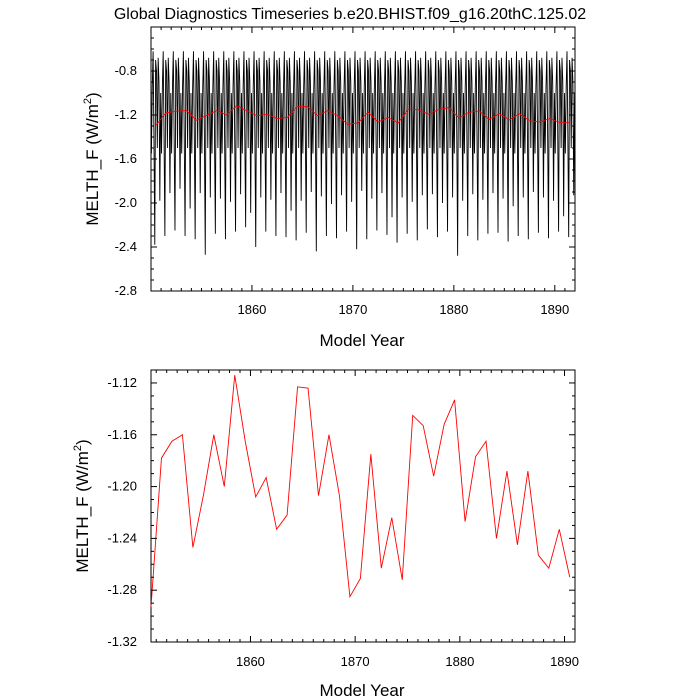 Image resolution: width=700 pixels, height=700 pixels. Describe the element at coordinates (361, 690) in the screenshot. I see `bottom-x-axis-label: Model Year` at that location.